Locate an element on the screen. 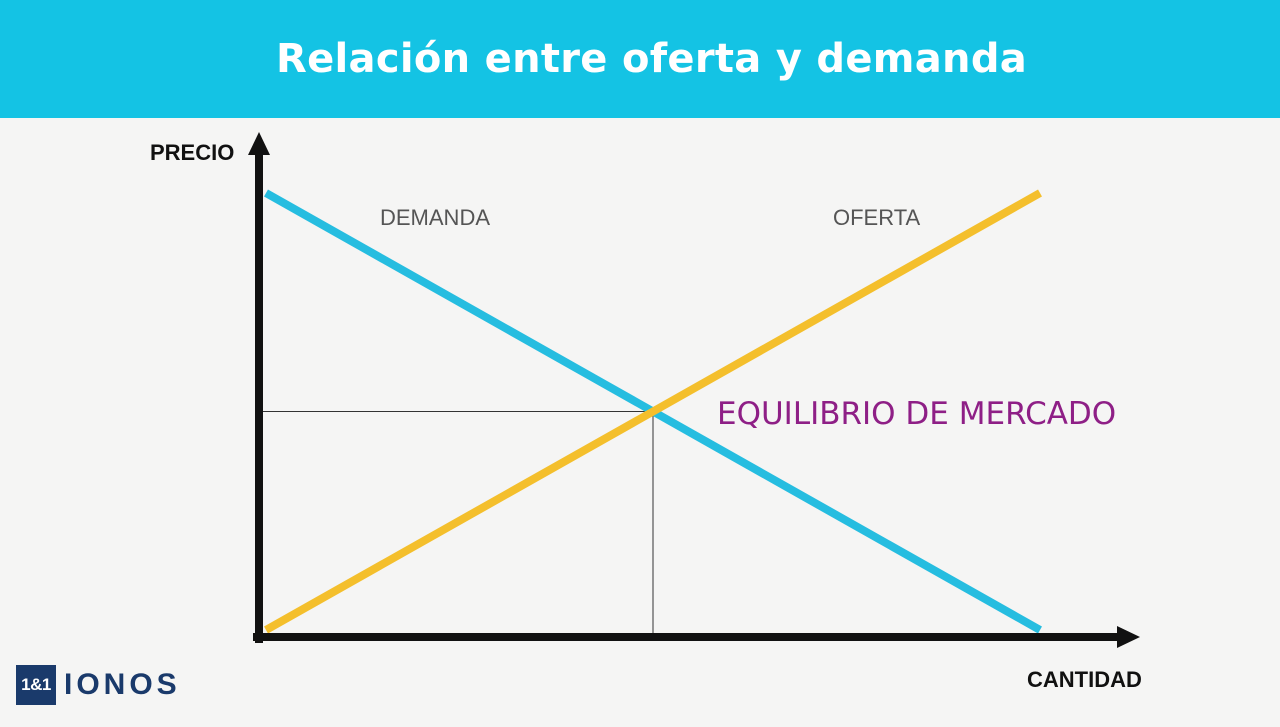 The width and height of the screenshot is (1280, 727). page-title: Relación entre oferta y demanda is located at coordinates (652, 59).